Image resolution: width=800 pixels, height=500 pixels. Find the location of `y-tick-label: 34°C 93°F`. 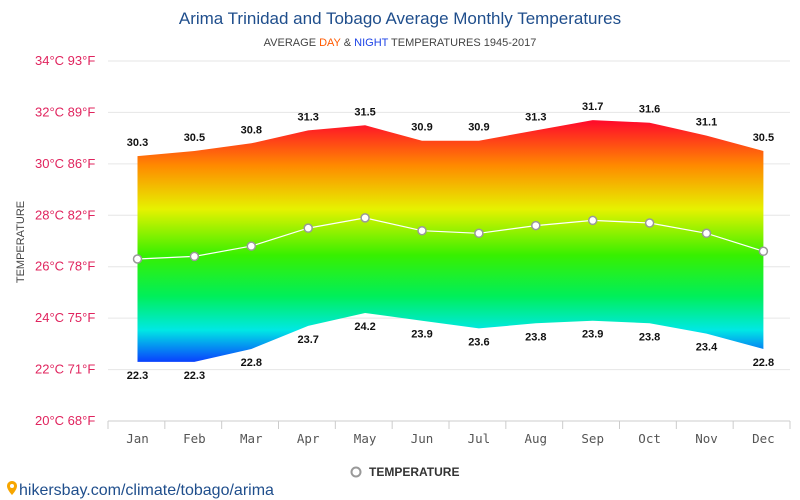

y-tick-label: 34°C 93°F is located at coordinates (65, 60).